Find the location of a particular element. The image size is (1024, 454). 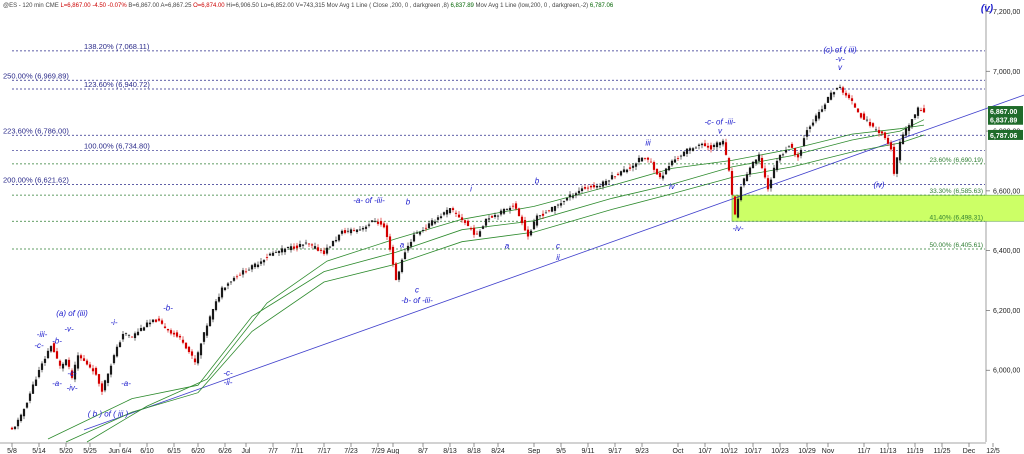

x-tick-label: 8/7 is located at coordinates (423, 451).